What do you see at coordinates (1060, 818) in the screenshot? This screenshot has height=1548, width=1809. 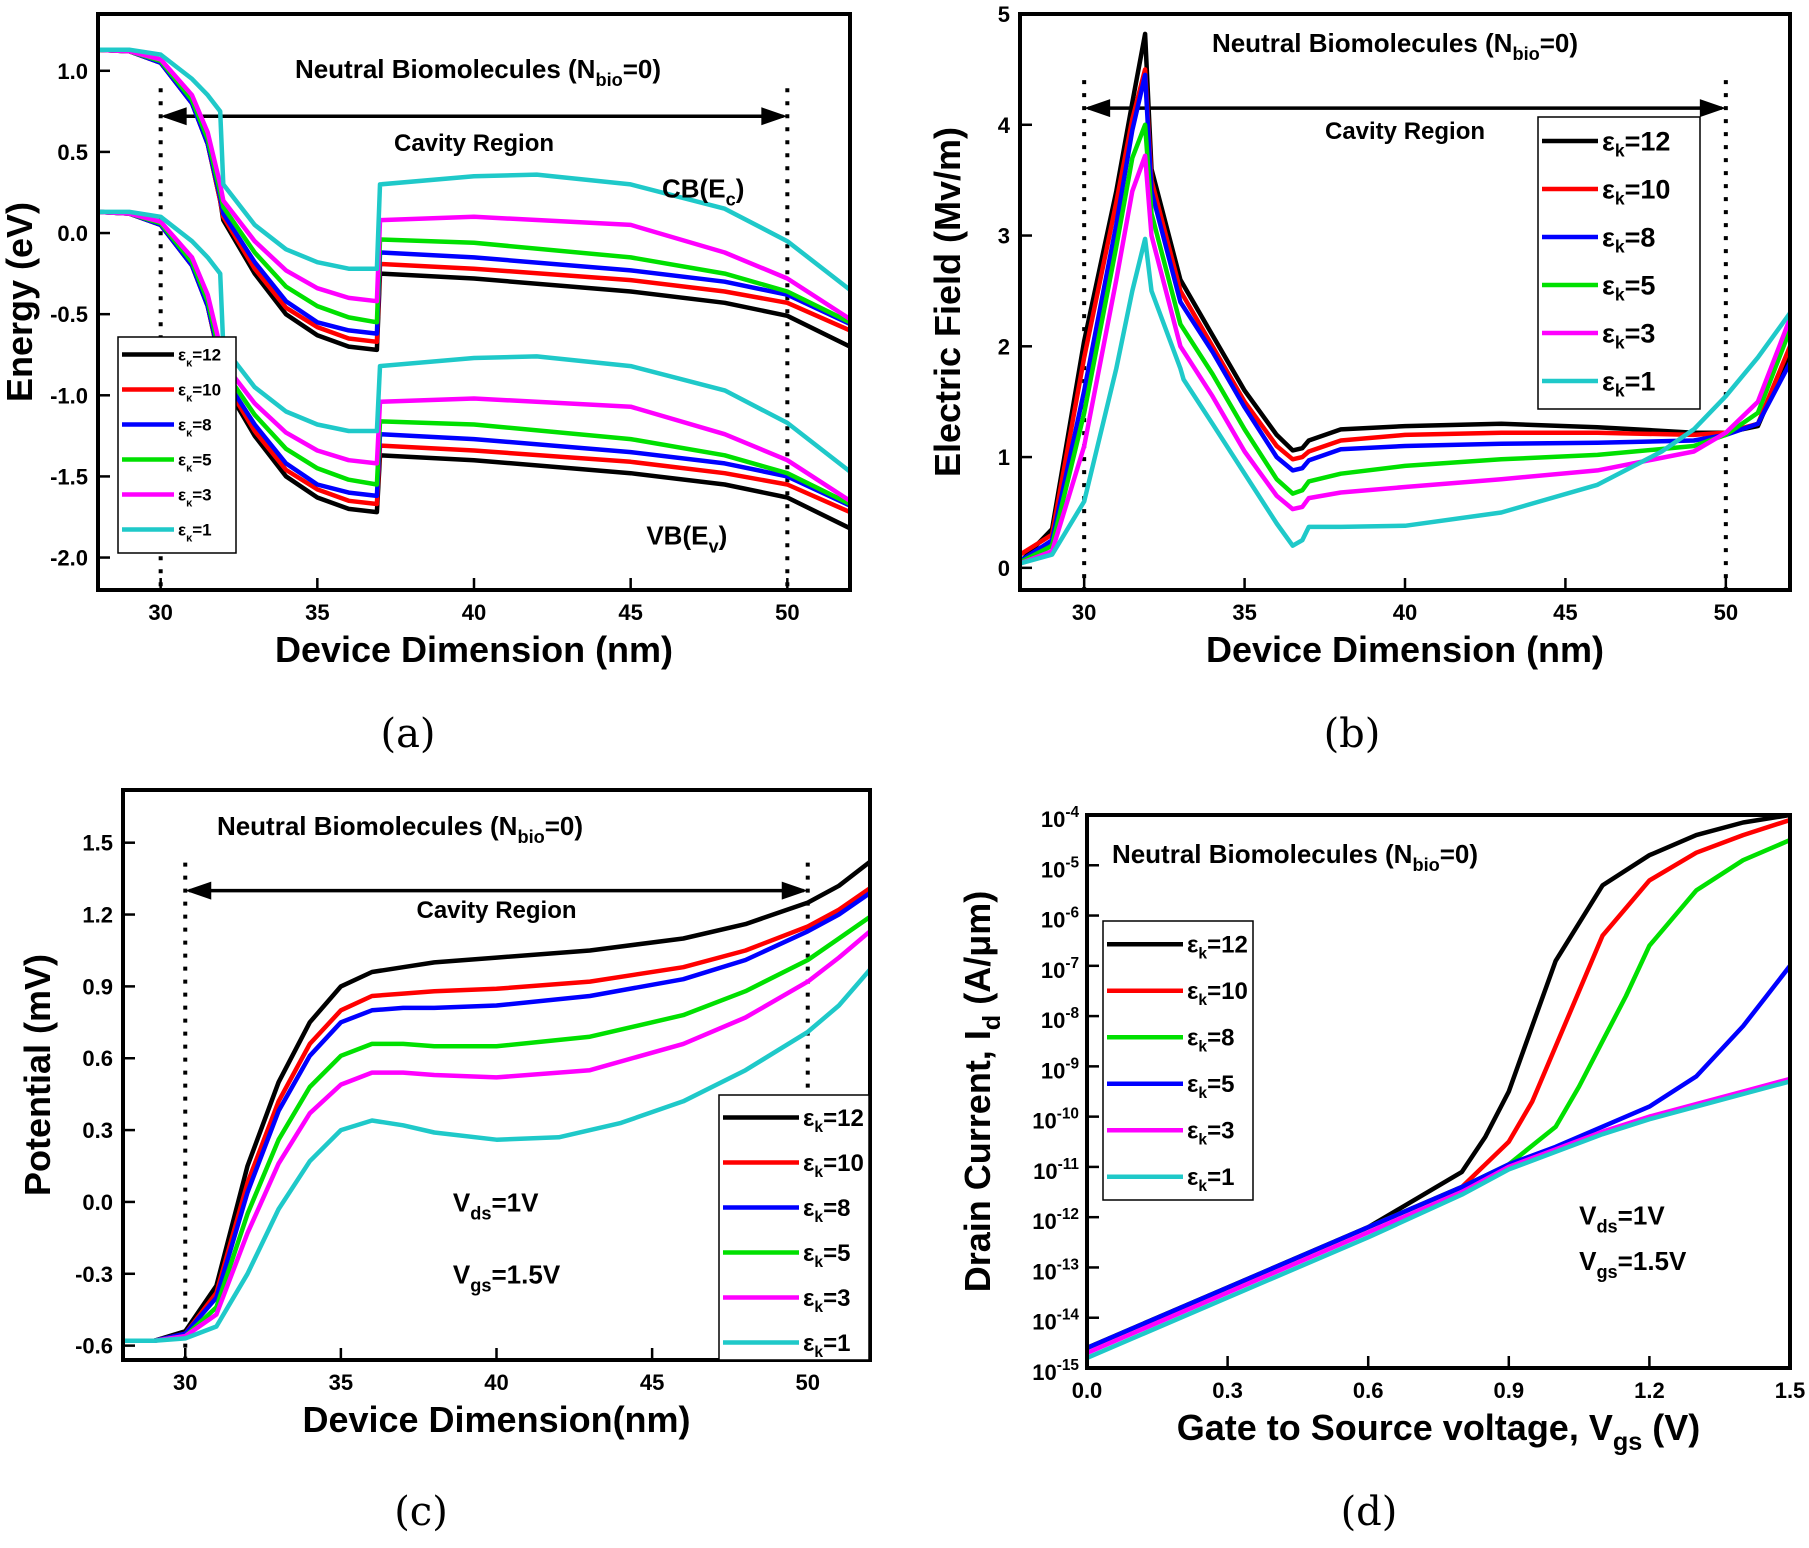 I see `y-tick-label: 10⁻⁴` at bounding box center [1060, 818].